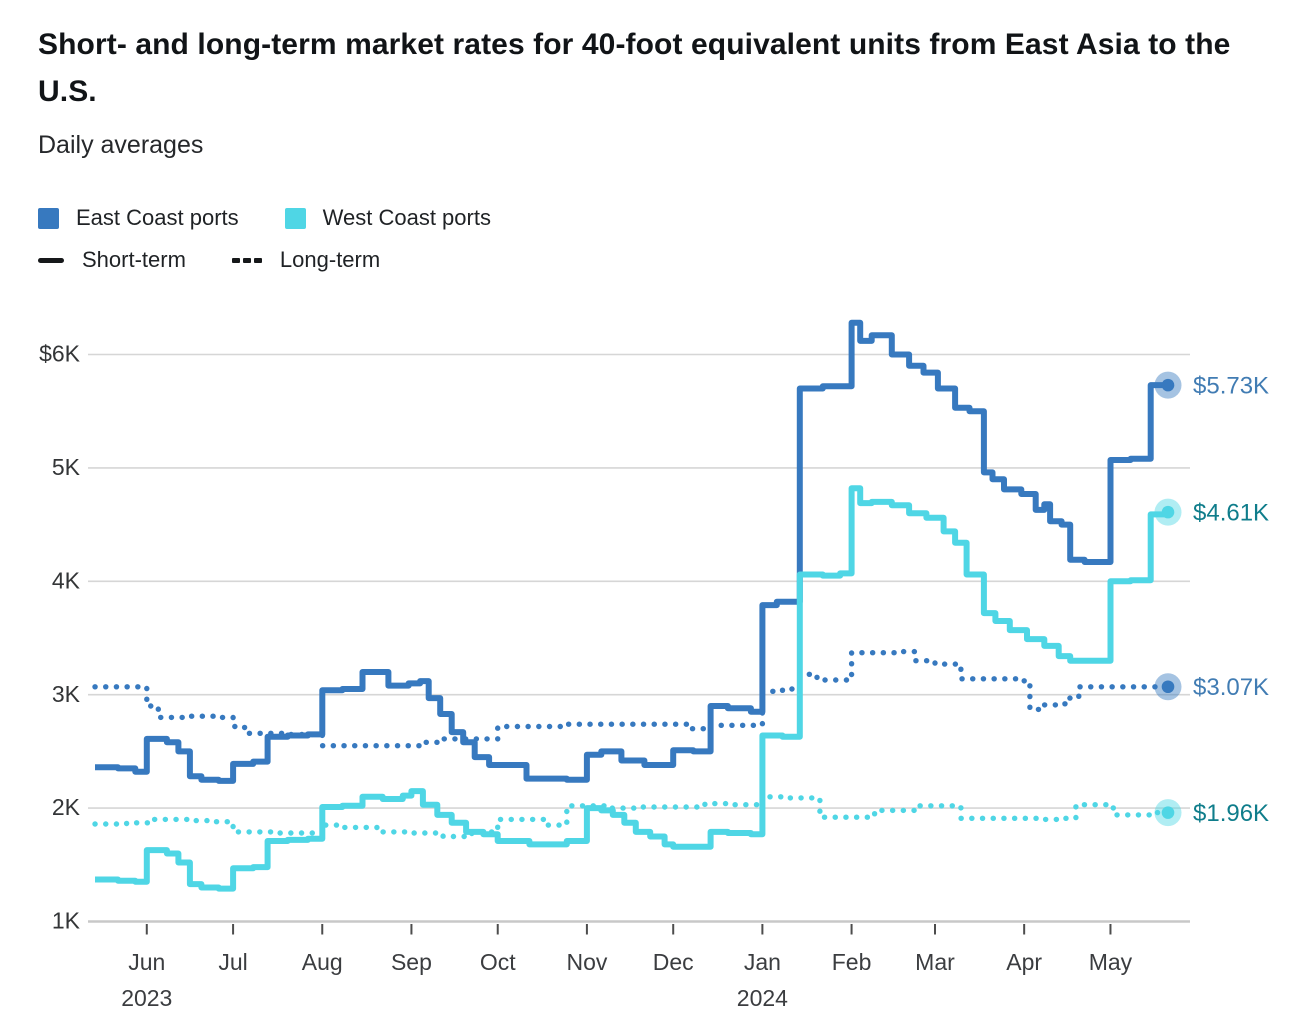 Image resolution: width=1310 pixels, height=1026 pixels. What do you see at coordinates (66, 694) in the screenshot?
I see `y-axis-label: 3K` at bounding box center [66, 694].